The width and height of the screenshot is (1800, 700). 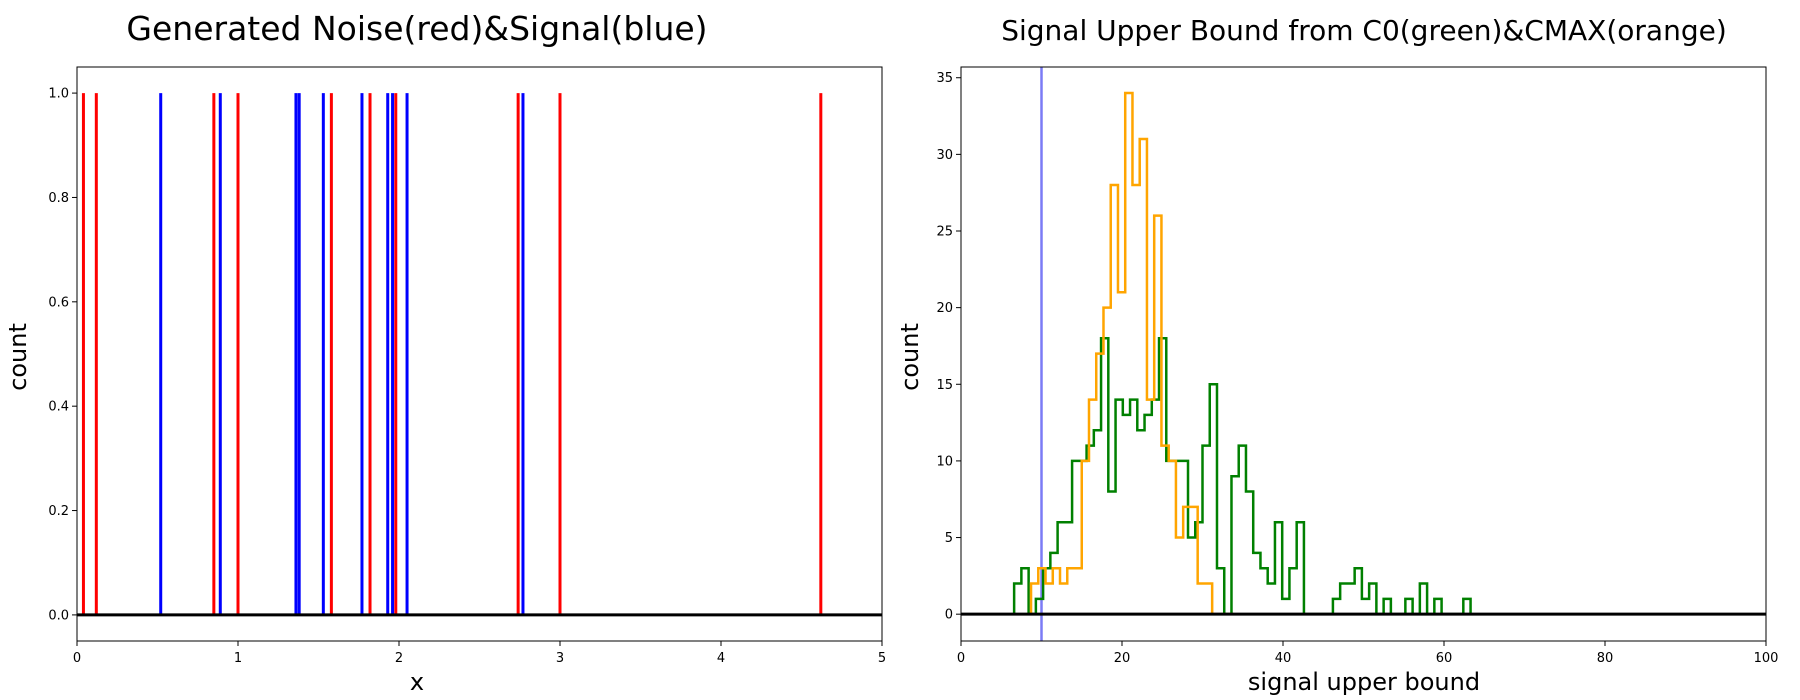 I want to click on upper-bound-xtick-label: 100, so click(x=1766, y=658).